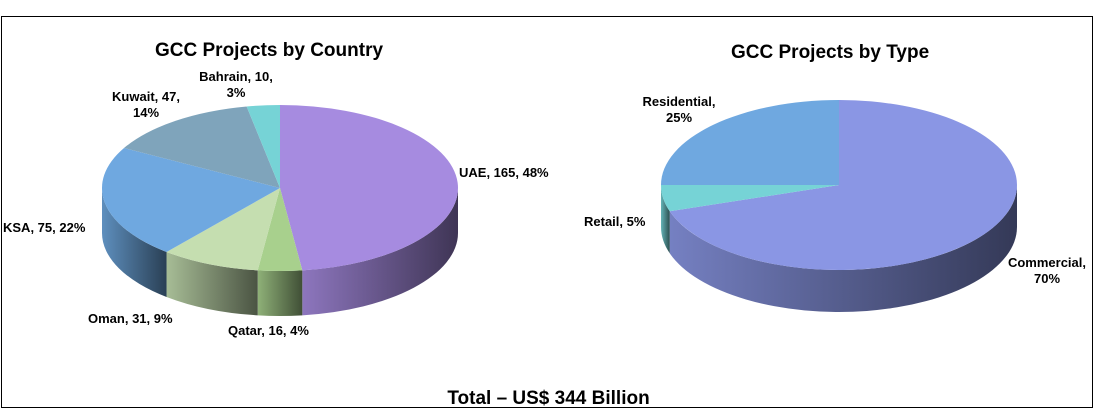 The height and width of the screenshot is (416, 1097). I want to click on pie-side-type-retail, so click(665, 219).